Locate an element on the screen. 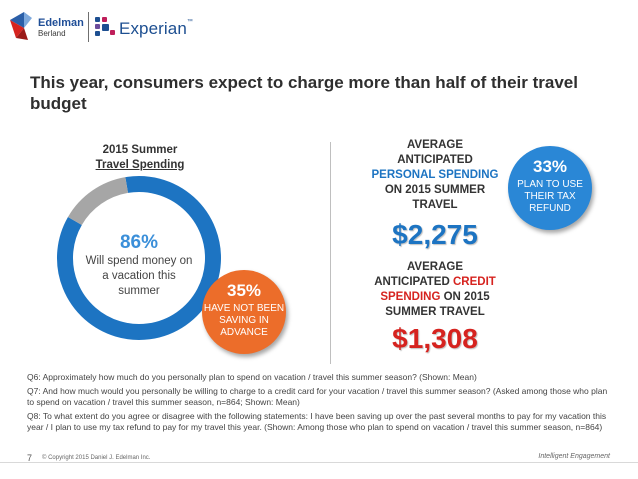  donut-chart is located at coordinates (139, 258).